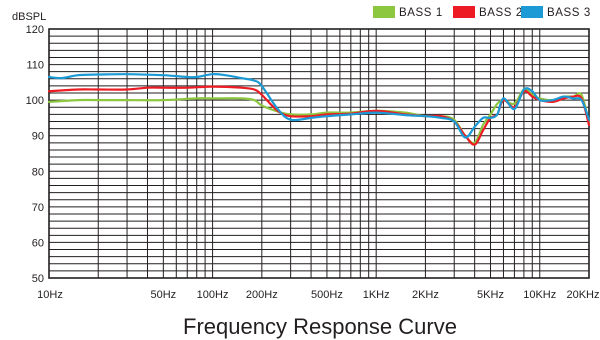 Image resolution: width=600 pixels, height=340 pixels. What do you see at coordinates (29, 17) in the screenshot?
I see `y-axis-label: dBSPL` at bounding box center [29, 17].